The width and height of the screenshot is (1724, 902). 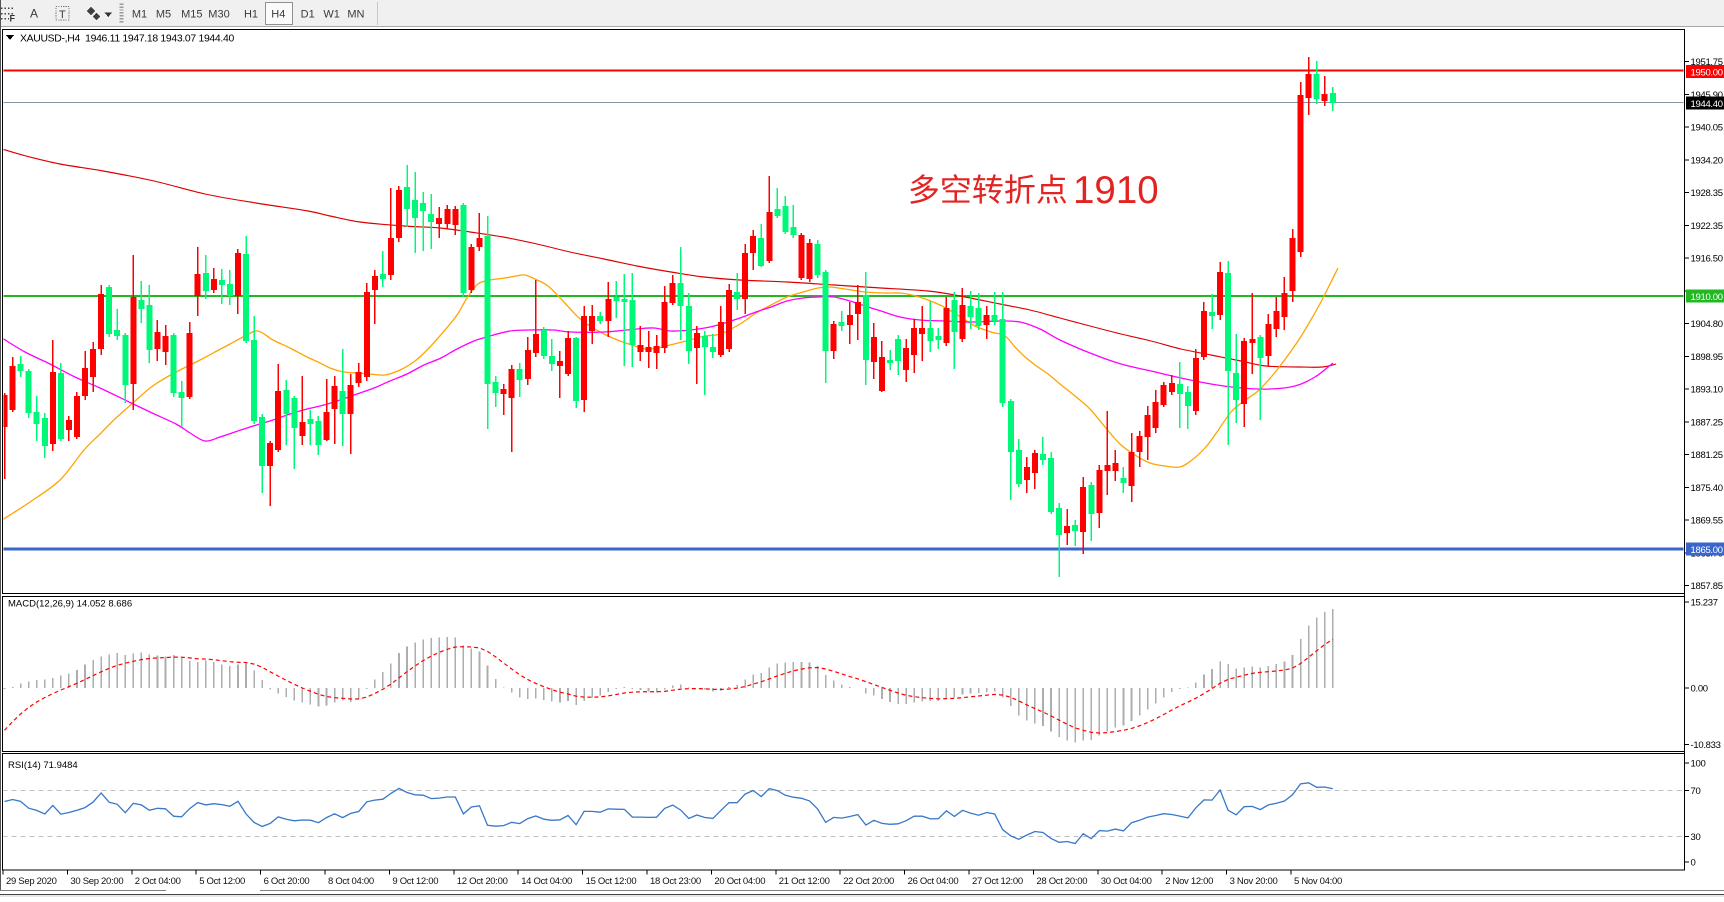 I want to click on svg-text: 5 Oct 12:00, so click(x=222, y=881).